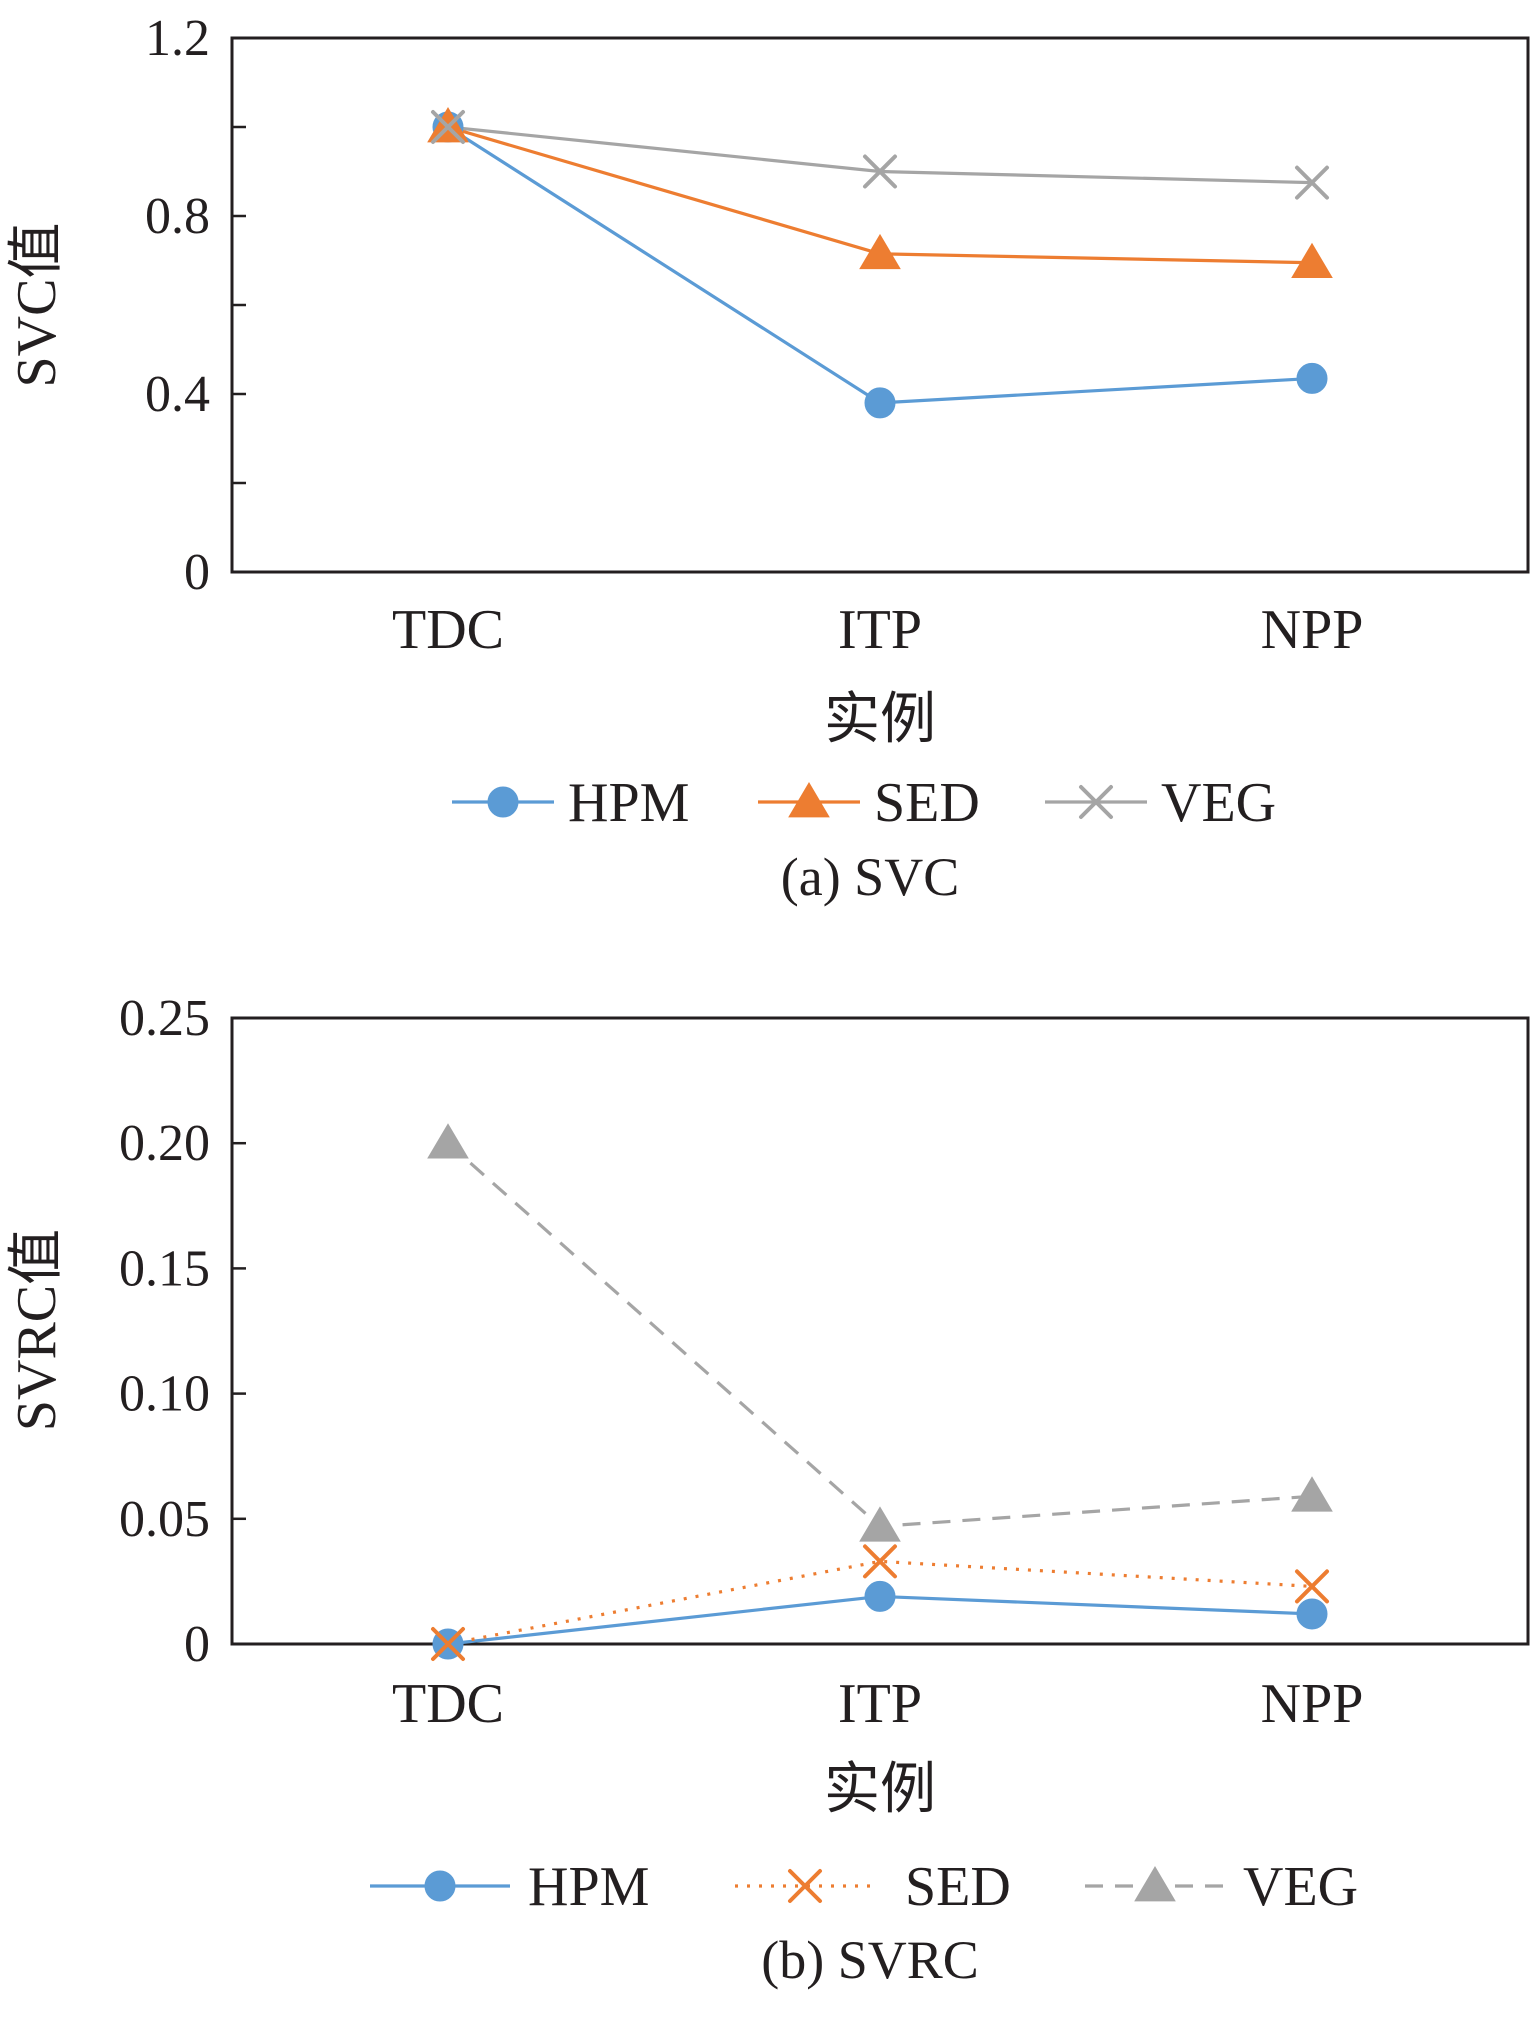 This screenshot has width=1536, height=2028. I want to click on y-tick-label: 0.4, so click(177, 394).